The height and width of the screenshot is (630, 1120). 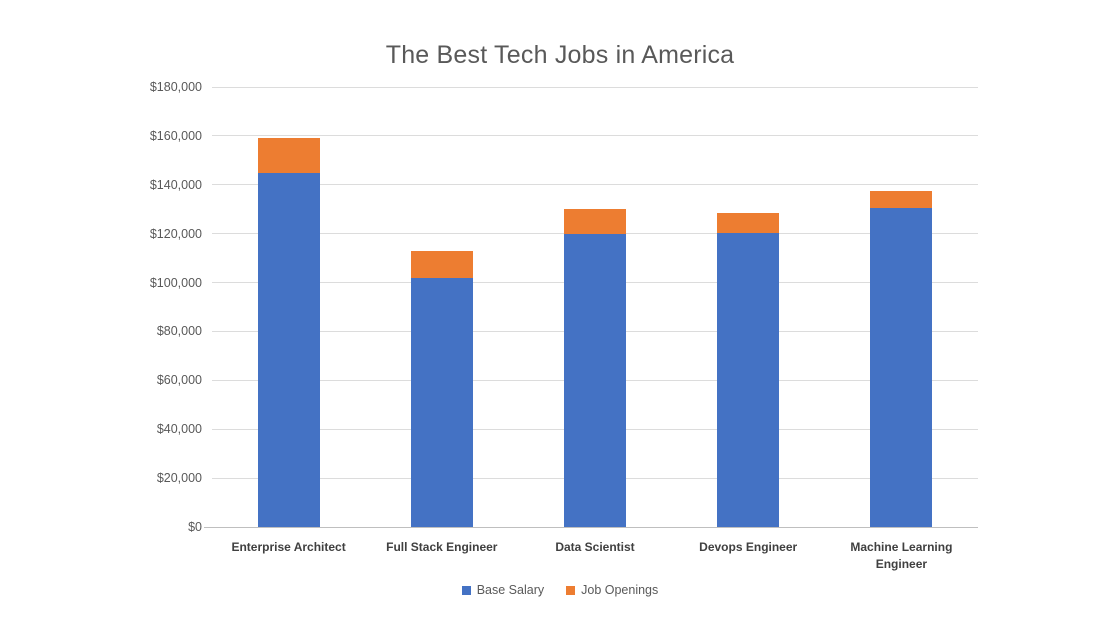 I want to click on x-axis-category-label: Machine Learning Engineer, so click(x=901, y=556).